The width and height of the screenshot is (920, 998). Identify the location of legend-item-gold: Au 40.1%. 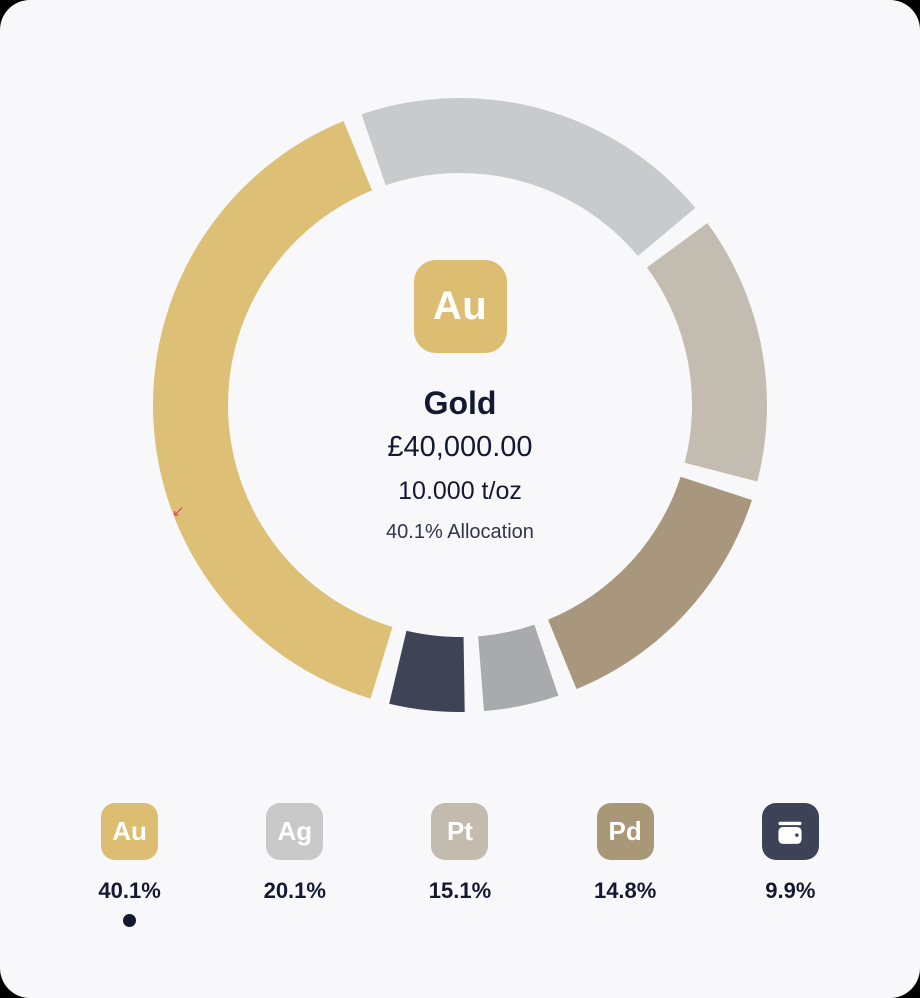
(129, 865).